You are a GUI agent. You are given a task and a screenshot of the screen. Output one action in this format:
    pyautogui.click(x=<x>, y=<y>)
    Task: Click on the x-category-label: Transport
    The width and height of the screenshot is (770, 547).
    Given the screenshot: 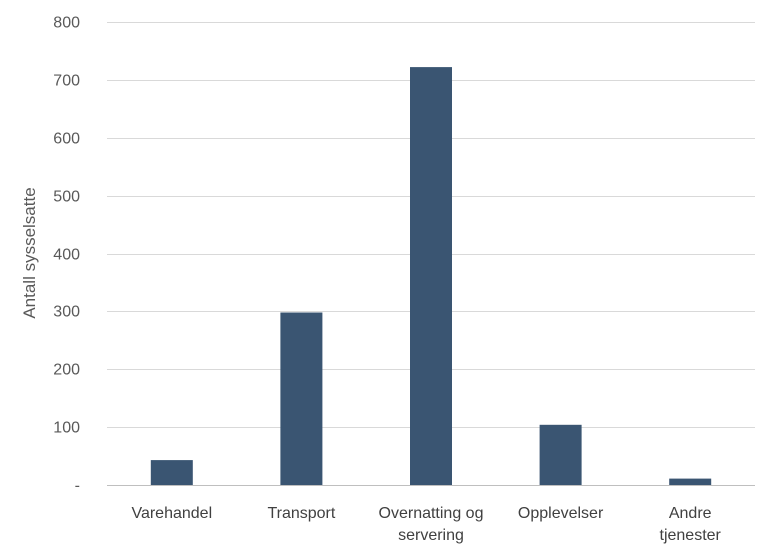 What is the action you would take?
    pyautogui.click(x=301, y=513)
    